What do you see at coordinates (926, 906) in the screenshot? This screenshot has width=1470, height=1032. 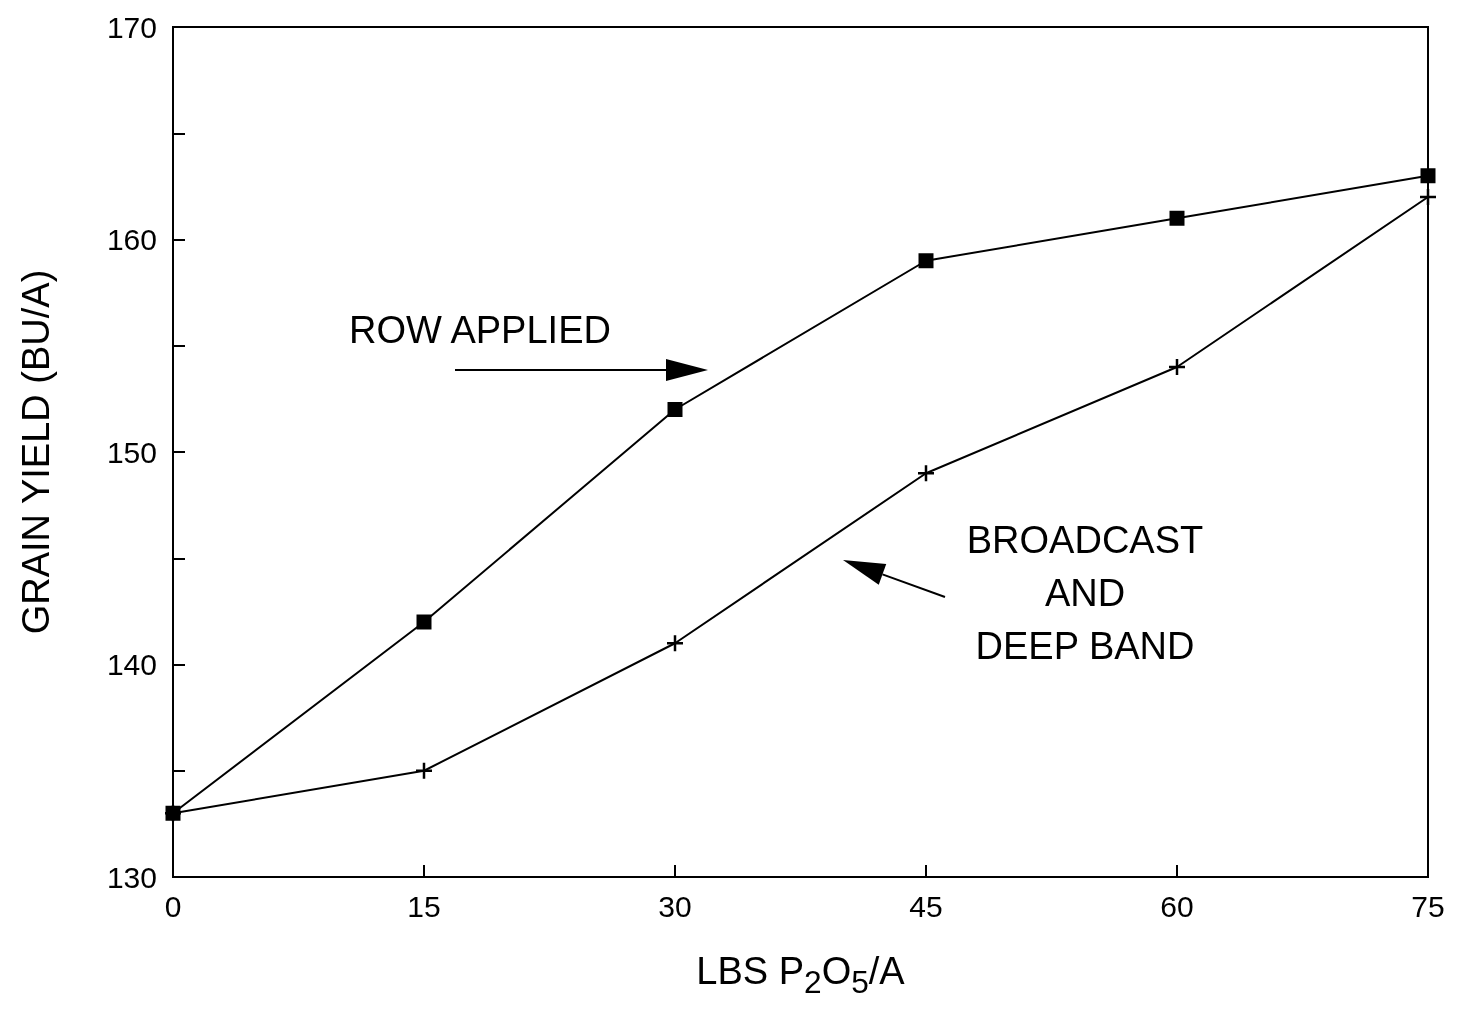 I see `x-tick-label: 45` at bounding box center [926, 906].